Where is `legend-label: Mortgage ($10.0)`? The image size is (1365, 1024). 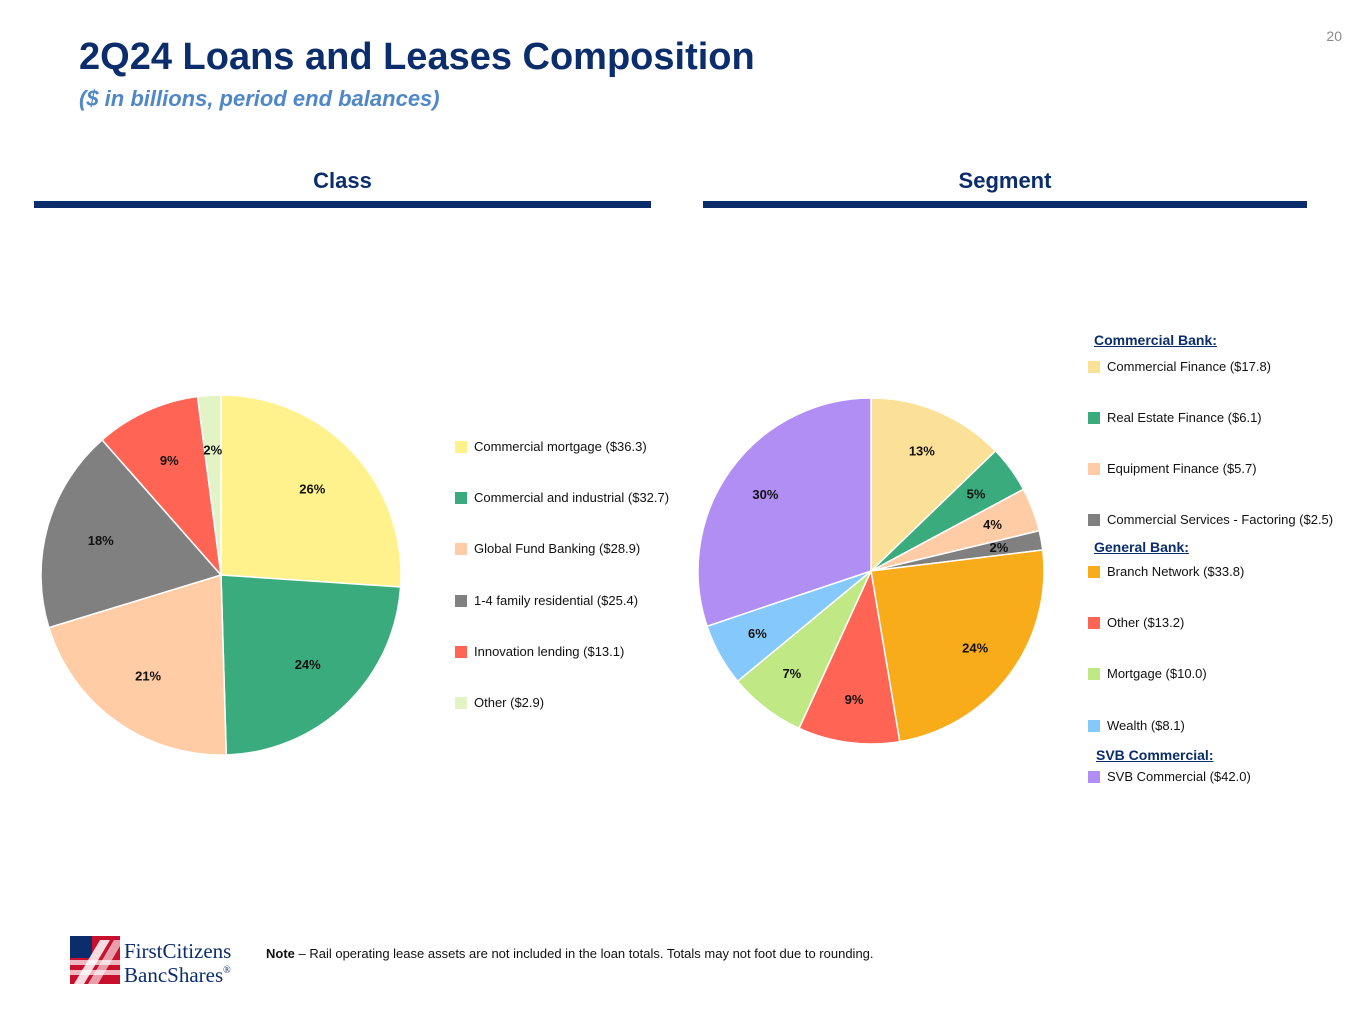
legend-label: Mortgage ($10.0) is located at coordinates (1157, 673).